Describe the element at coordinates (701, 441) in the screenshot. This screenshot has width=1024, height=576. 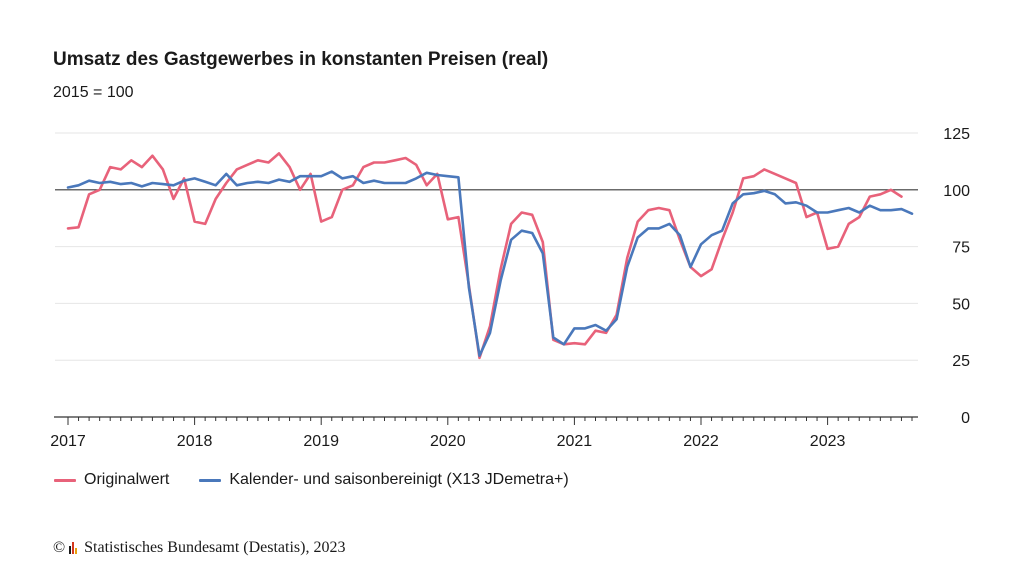
I see `x-tick-label: 2022` at that location.